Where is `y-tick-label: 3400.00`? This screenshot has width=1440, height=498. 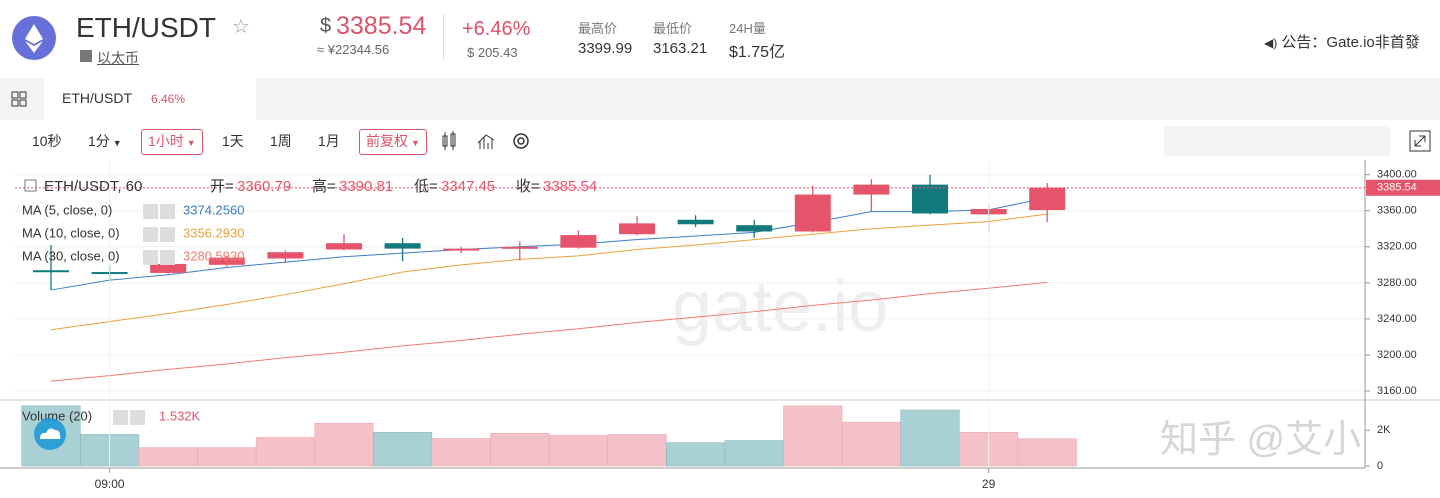
y-tick-label: 3400.00 is located at coordinates (1397, 175).